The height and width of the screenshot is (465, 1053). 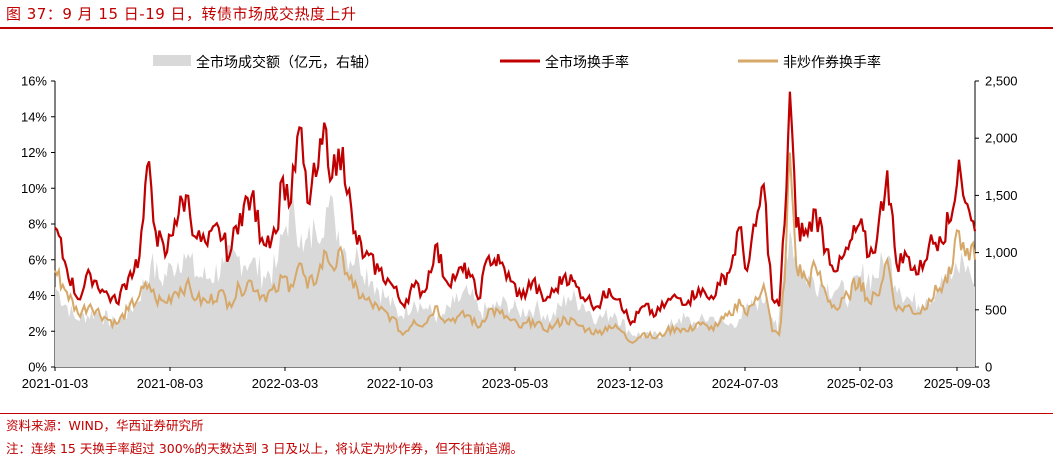 What do you see at coordinates (34, 81) in the screenshot?
I see `left-tick-label: 16%` at bounding box center [34, 81].